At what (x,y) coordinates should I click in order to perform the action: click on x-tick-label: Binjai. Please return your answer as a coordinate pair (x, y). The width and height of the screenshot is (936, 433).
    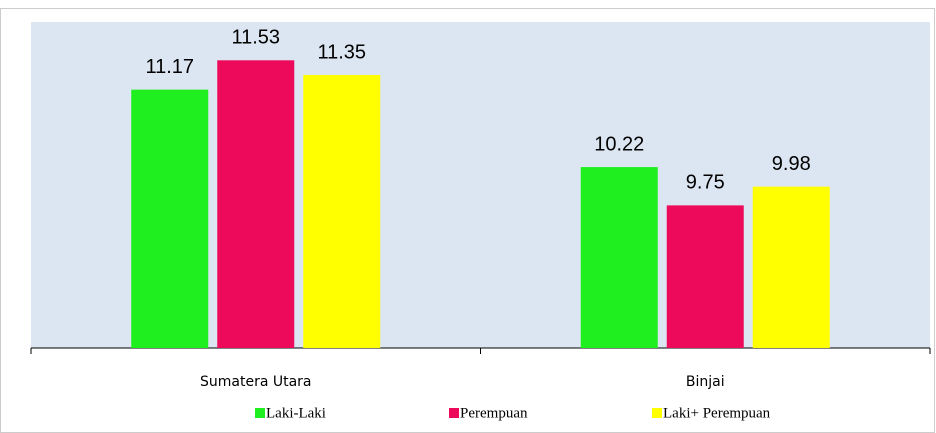
    Looking at the image, I should click on (705, 382).